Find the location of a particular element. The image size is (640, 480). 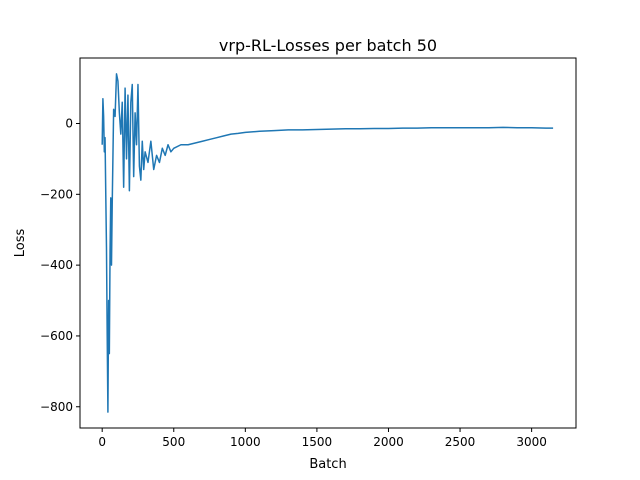

x-axis: 0 500 1000 1500 2000 2500 3000 is located at coordinates (322, 438).